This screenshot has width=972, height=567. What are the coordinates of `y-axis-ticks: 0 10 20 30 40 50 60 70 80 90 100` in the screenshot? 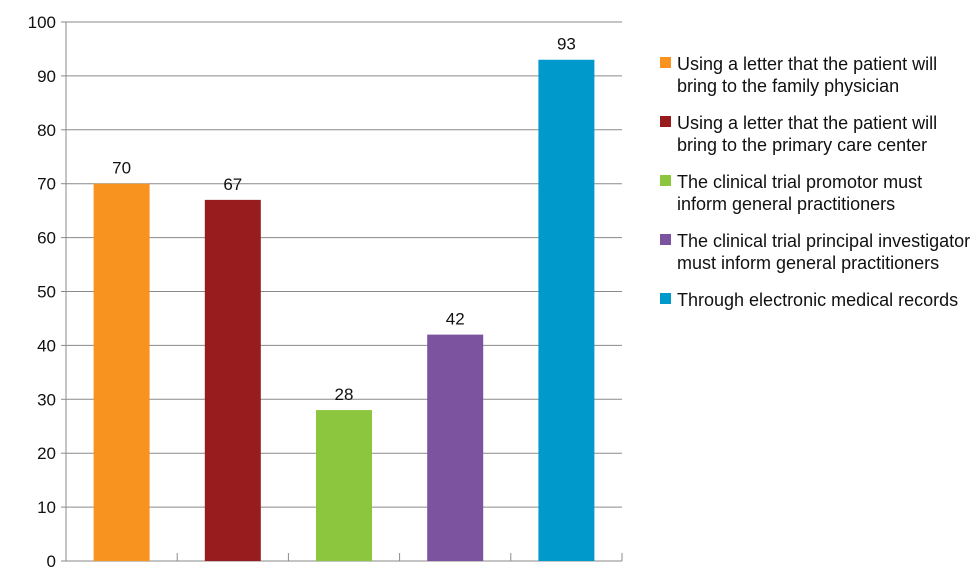 It's located at (42, 290).